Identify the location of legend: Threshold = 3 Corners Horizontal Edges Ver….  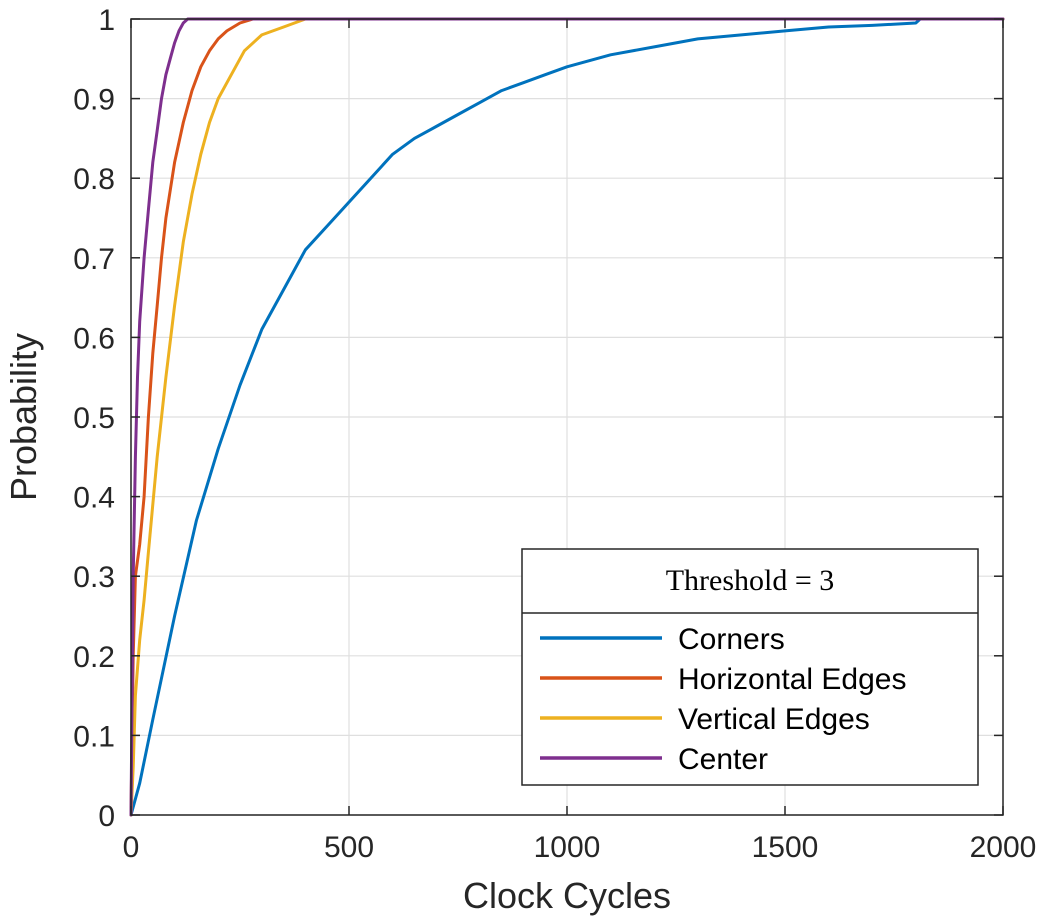
(750, 667).